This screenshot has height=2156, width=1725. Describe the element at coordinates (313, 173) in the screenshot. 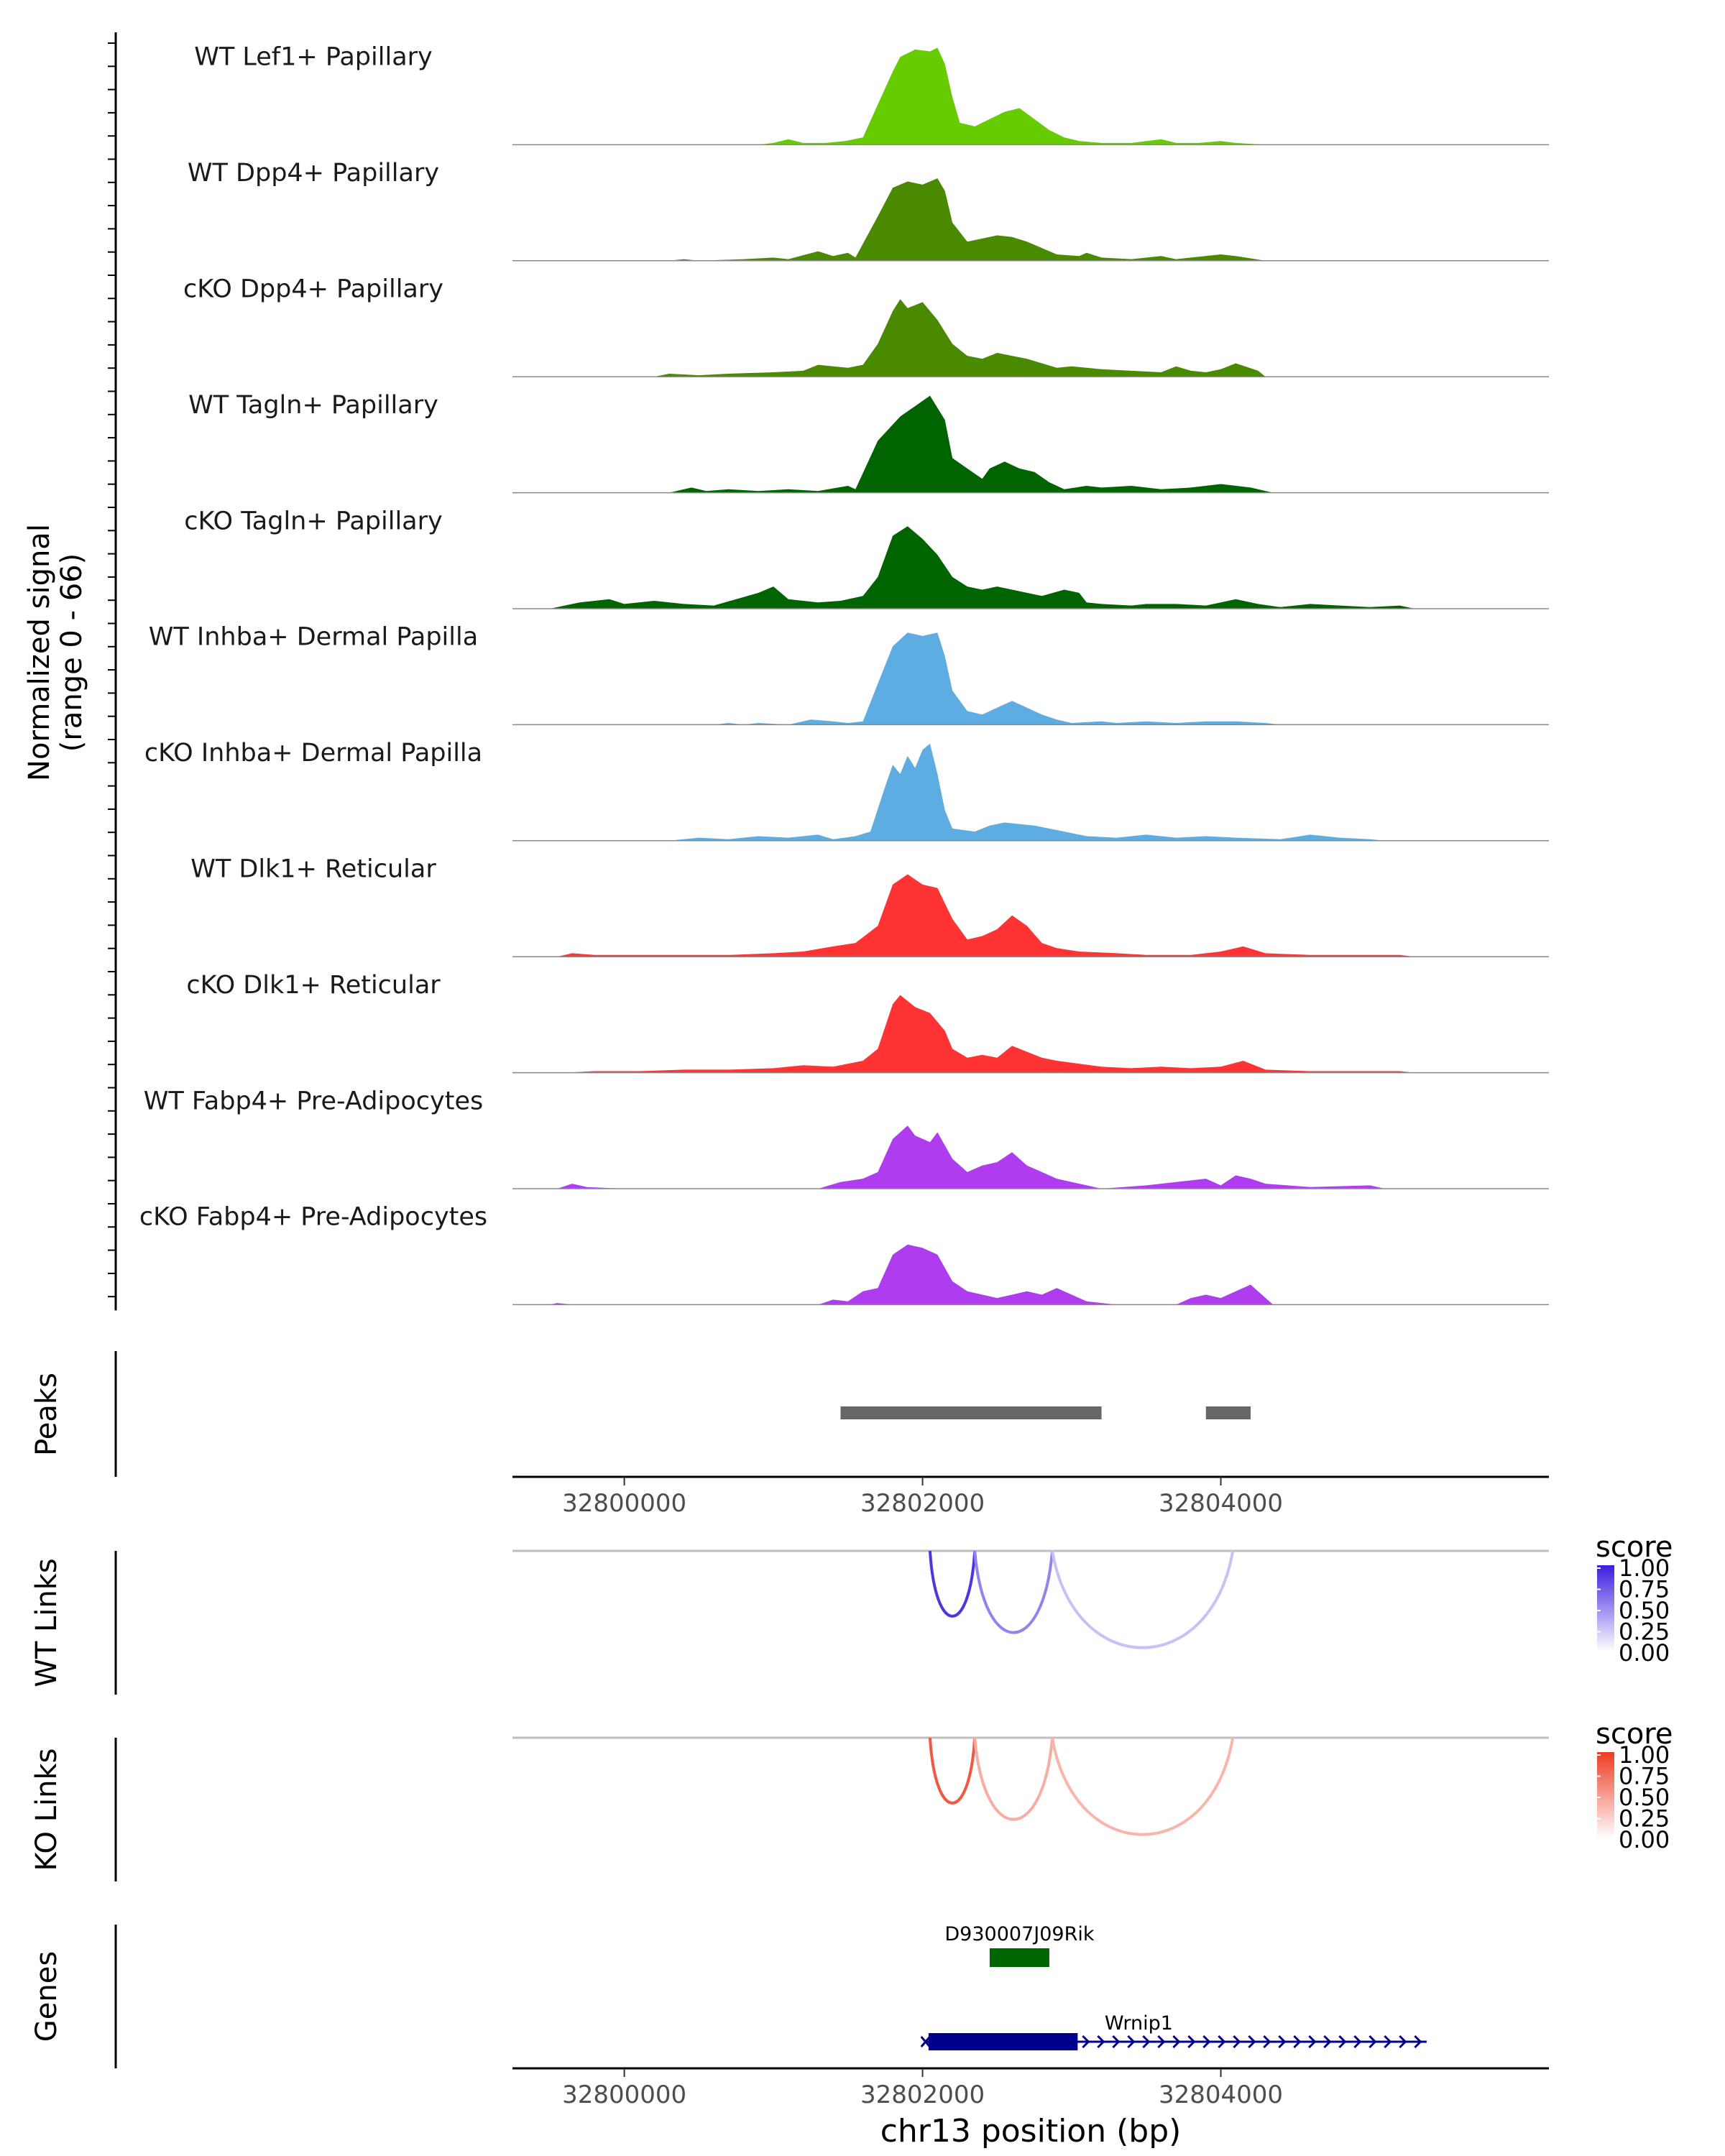

I see `track-label: WT Dpp4+ Papillary` at that location.